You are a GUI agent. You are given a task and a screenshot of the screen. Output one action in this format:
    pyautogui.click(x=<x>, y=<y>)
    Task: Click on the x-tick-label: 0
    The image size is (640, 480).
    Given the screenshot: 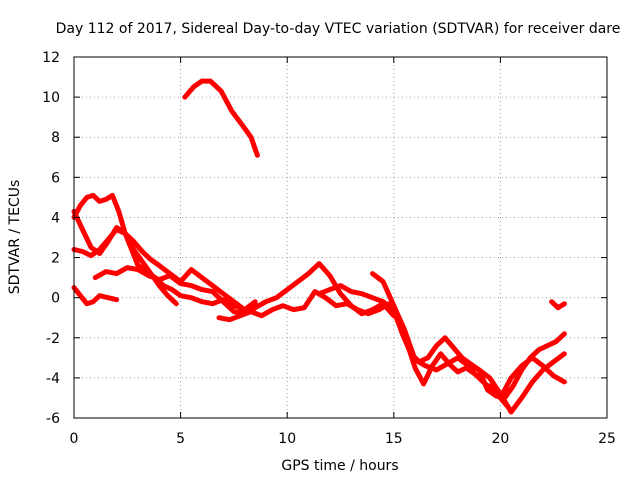 What is the action you would take?
    pyautogui.click(x=74, y=439)
    